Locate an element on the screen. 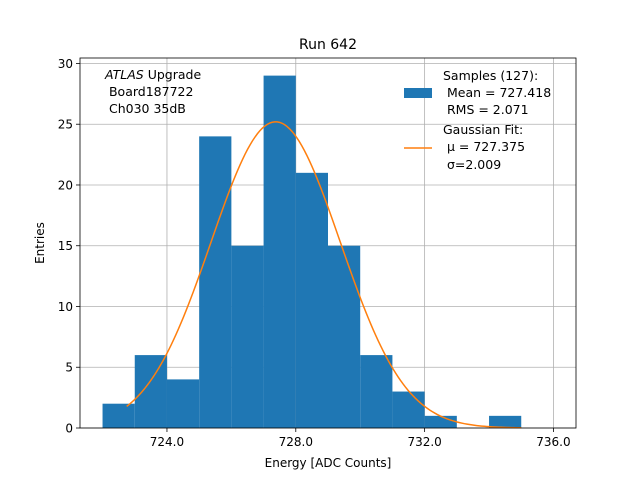 The height and width of the screenshot is (480, 640). legend-hist-line-3: RMS = 2.071 is located at coordinates (486, 109).